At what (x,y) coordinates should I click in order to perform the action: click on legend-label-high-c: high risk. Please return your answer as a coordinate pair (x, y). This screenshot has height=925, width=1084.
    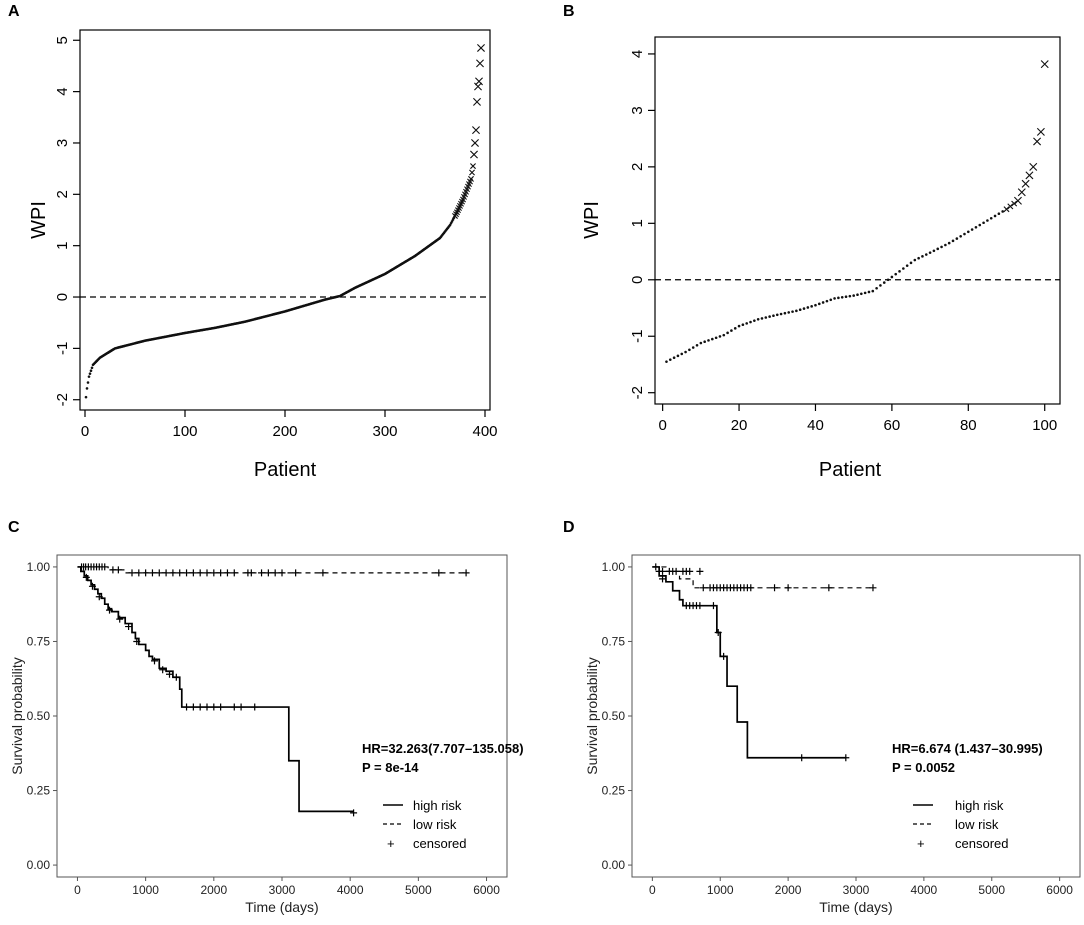
    Looking at the image, I should click on (437, 805).